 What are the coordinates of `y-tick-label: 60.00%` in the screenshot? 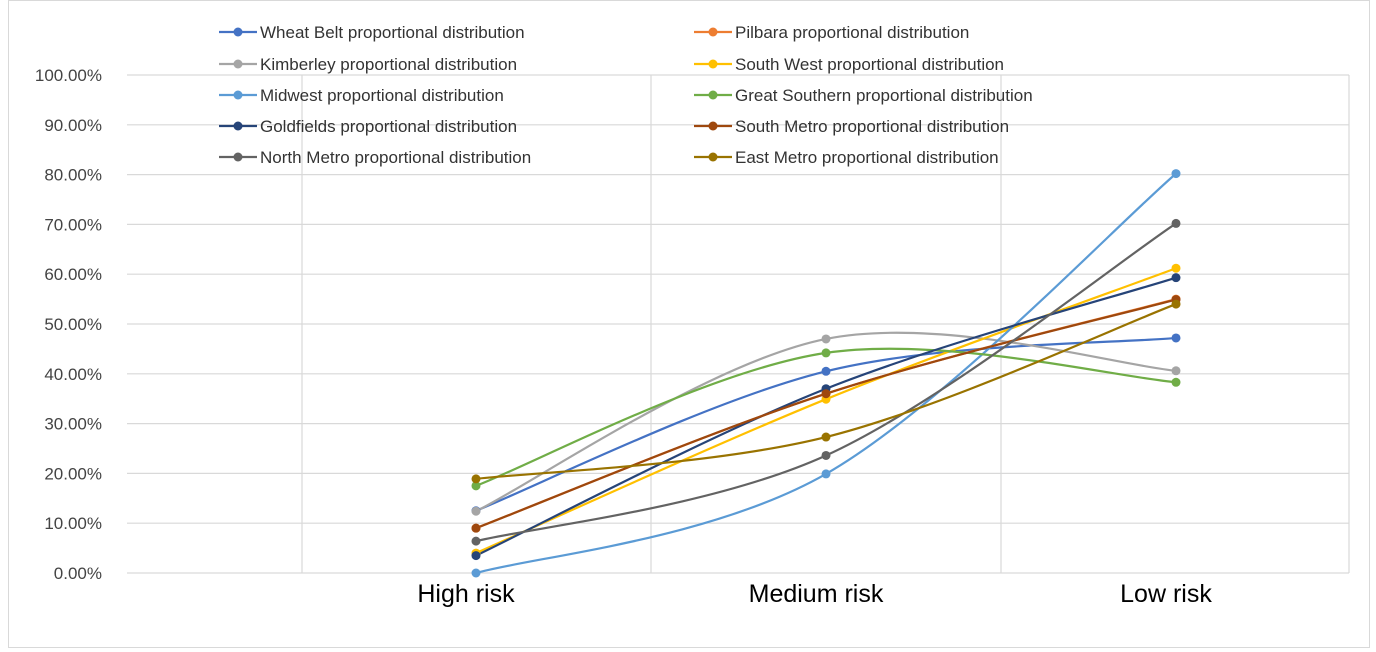 It's located at (73, 274).